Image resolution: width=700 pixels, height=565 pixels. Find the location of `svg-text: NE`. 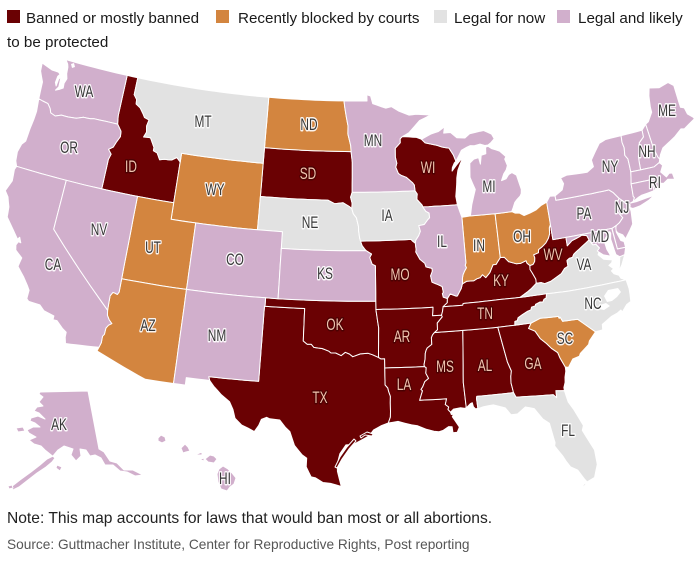

svg-text: NE is located at coordinates (310, 223).